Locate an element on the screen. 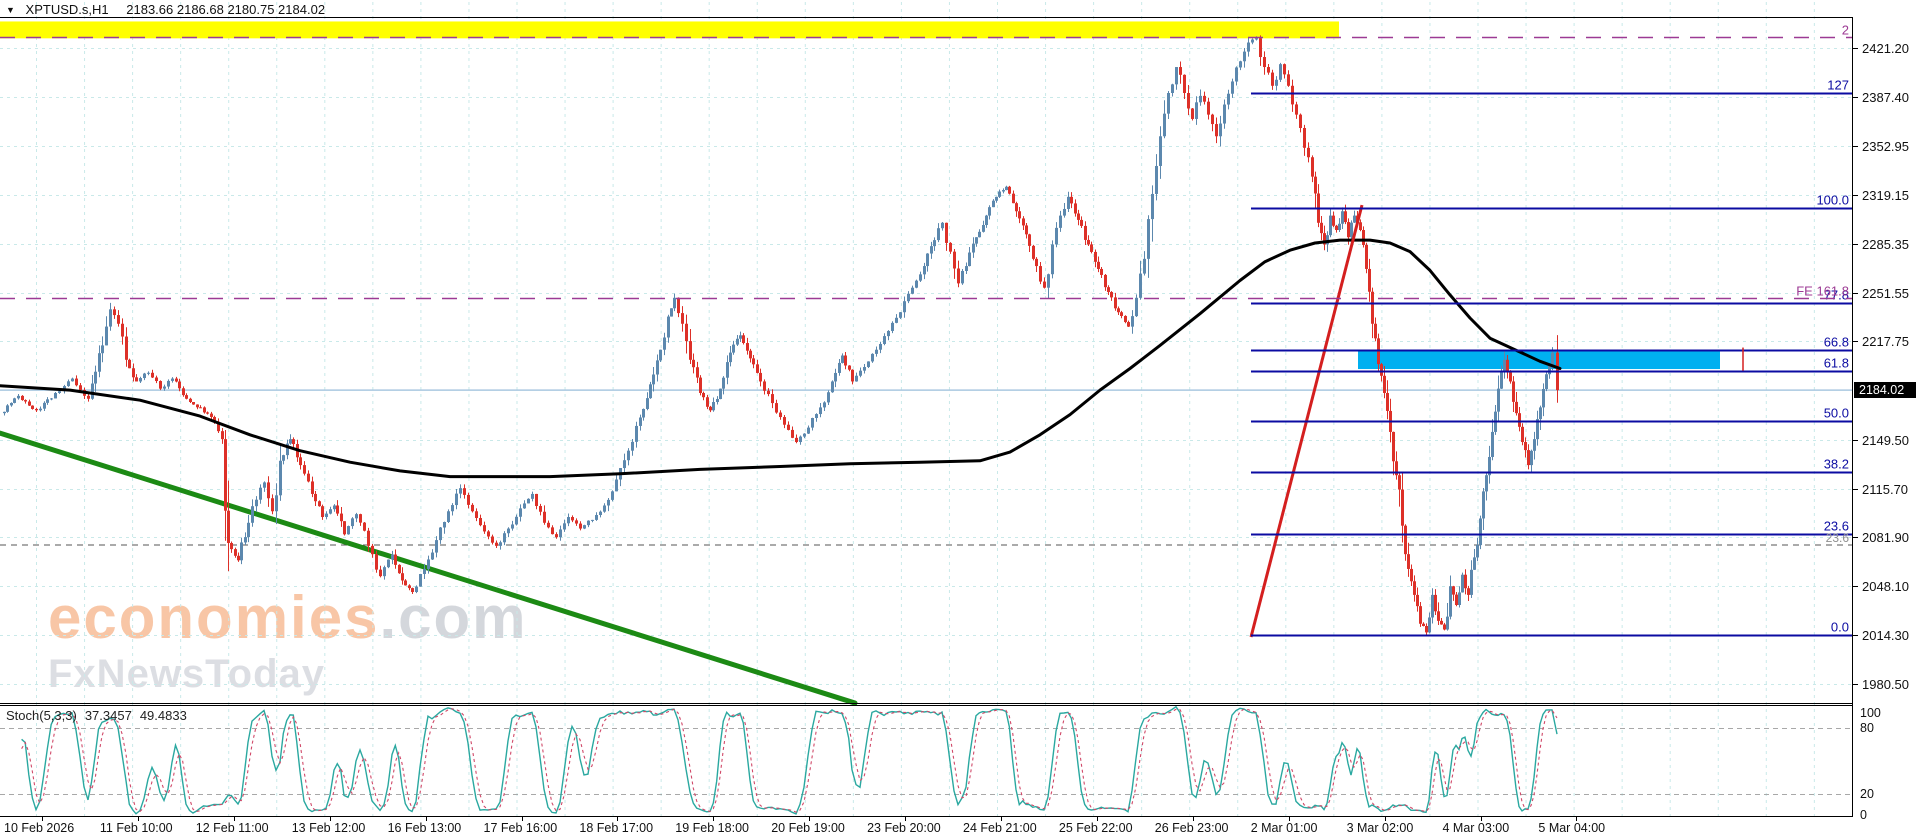 The width and height of the screenshot is (1916, 840). price-axis-label: 2251.55 is located at coordinates (1885, 293).